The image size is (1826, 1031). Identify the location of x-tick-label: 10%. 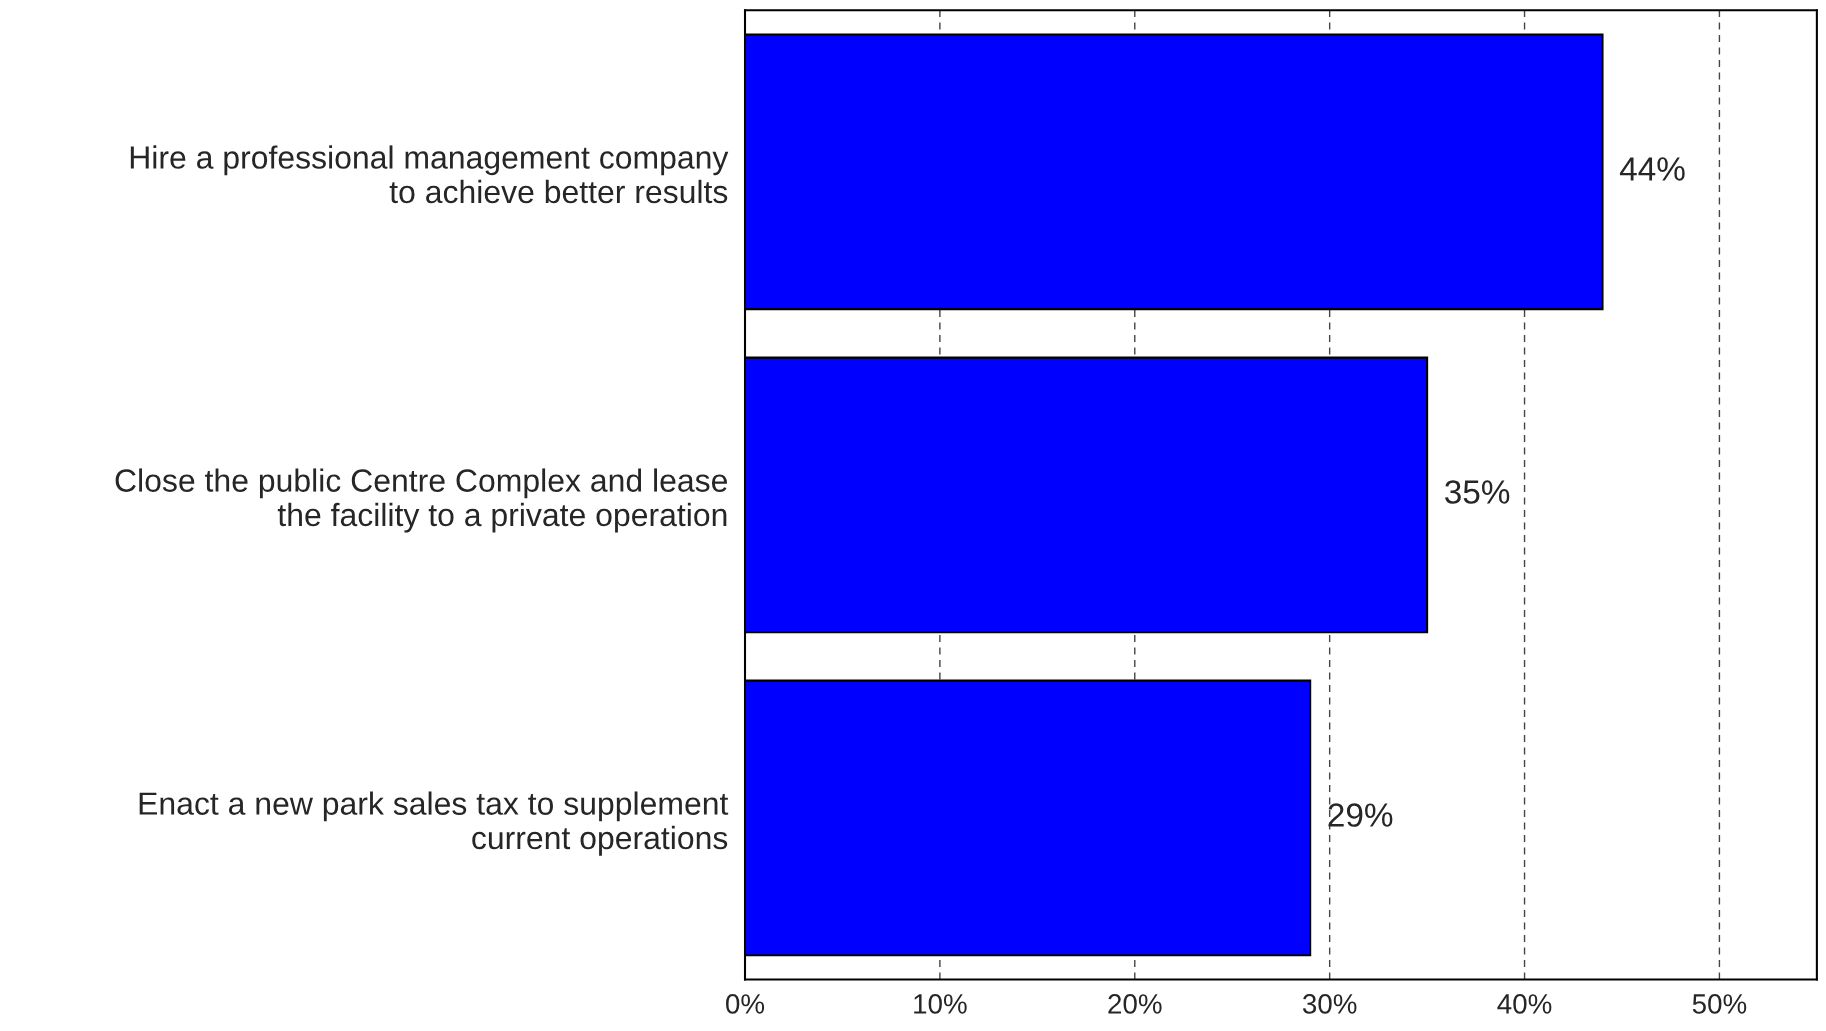
(940, 1004).